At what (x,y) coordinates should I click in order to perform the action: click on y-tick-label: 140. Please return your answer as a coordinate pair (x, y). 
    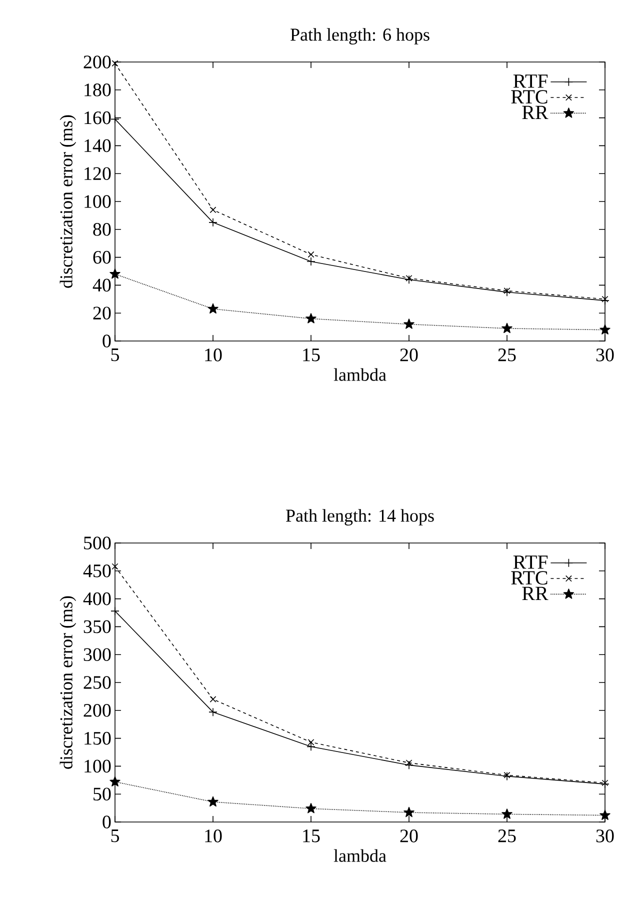
    Looking at the image, I should click on (97, 145).